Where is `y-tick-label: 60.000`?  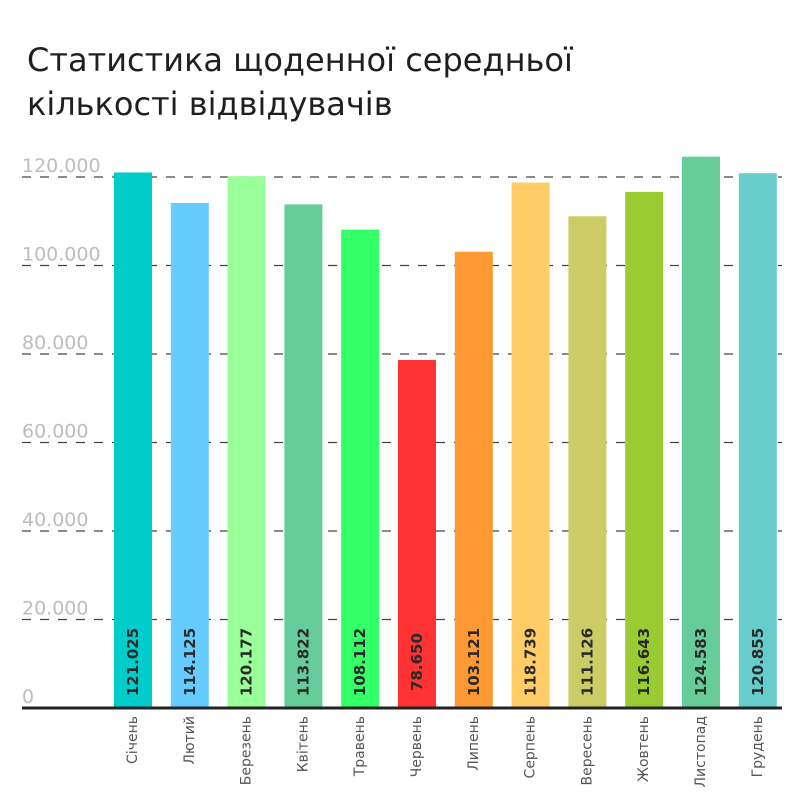
y-tick-label: 60.000 is located at coordinates (55, 432).